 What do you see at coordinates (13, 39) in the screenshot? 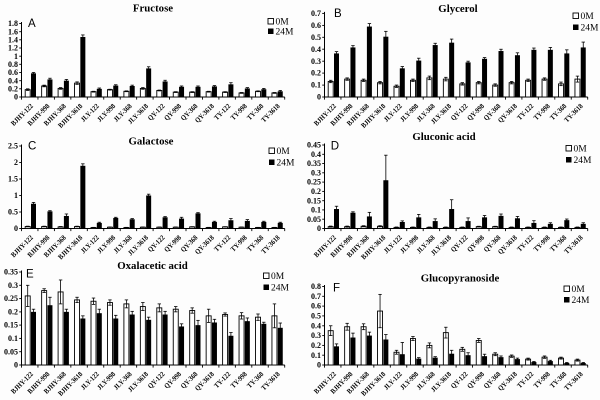
I see `svg-text: 1.4` at bounding box center [13, 39].